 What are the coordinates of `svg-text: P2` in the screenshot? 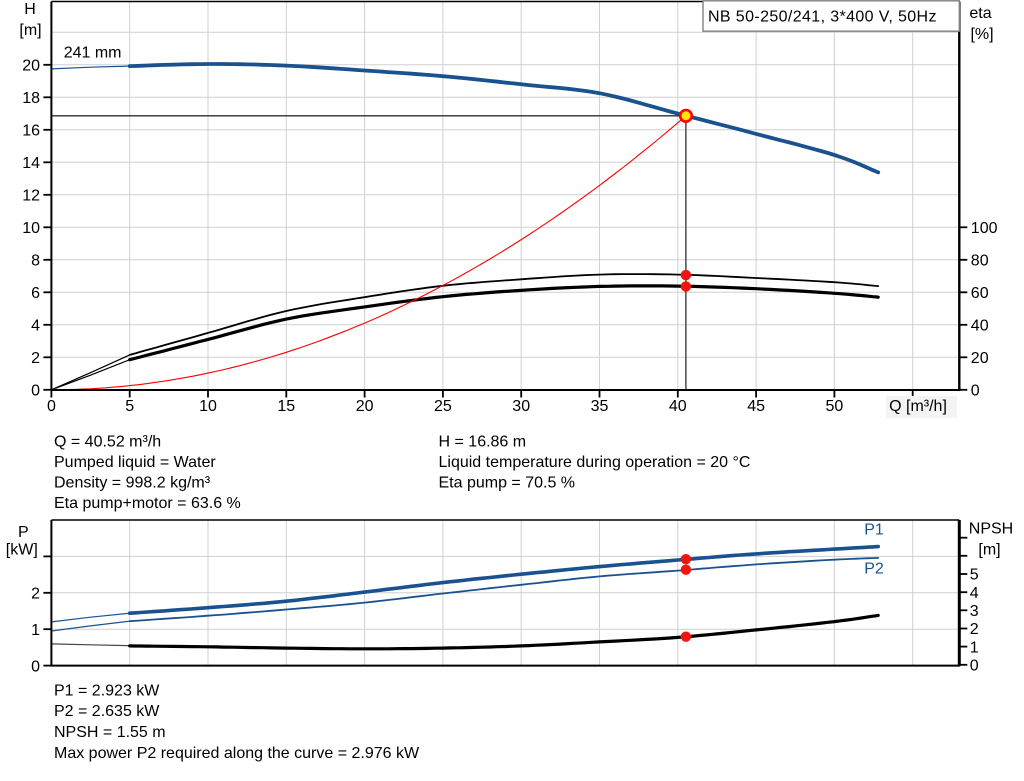 It's located at (874, 569).